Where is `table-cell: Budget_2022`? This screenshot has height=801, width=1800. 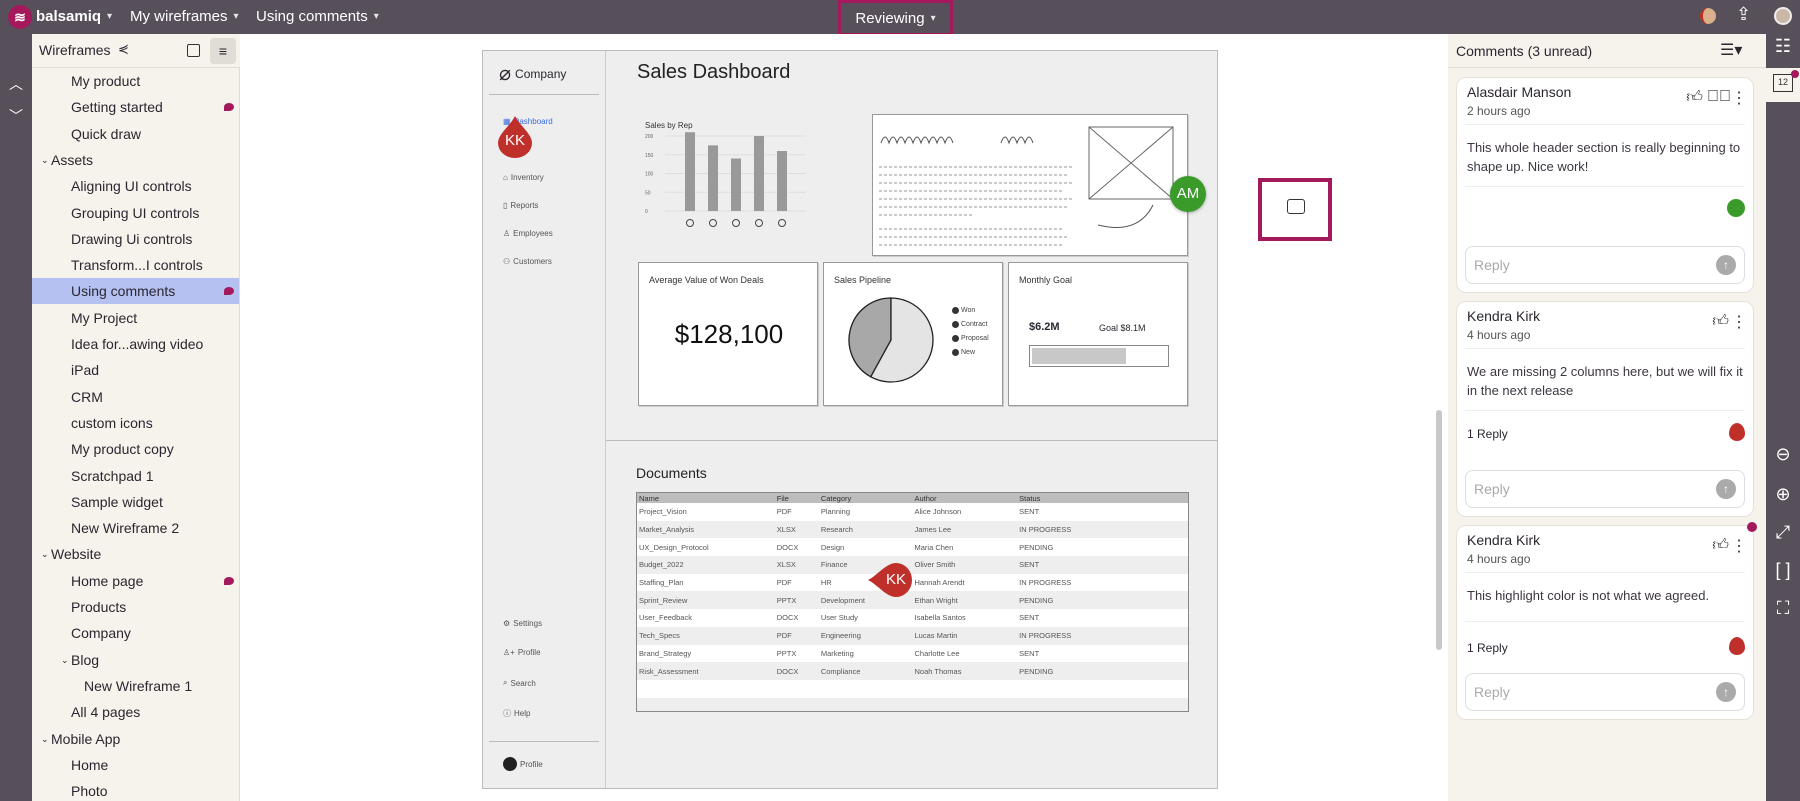 table-cell: Budget_2022 is located at coordinates (706, 565).